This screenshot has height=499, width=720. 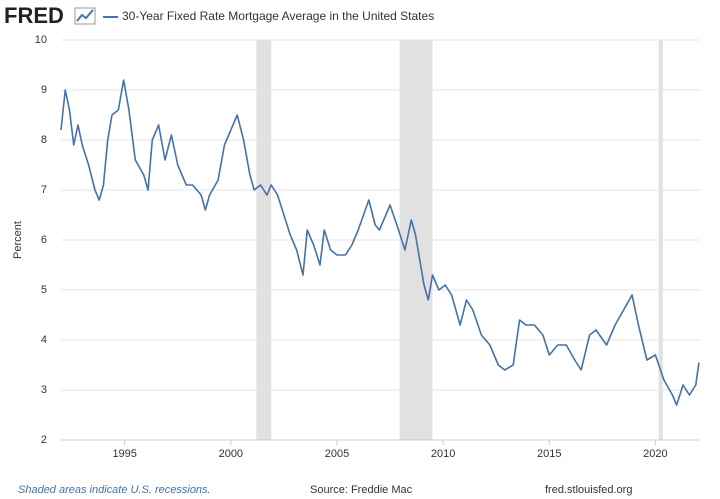 What do you see at coordinates (44, 440) in the screenshot?
I see `y-tick-label: 2` at bounding box center [44, 440].